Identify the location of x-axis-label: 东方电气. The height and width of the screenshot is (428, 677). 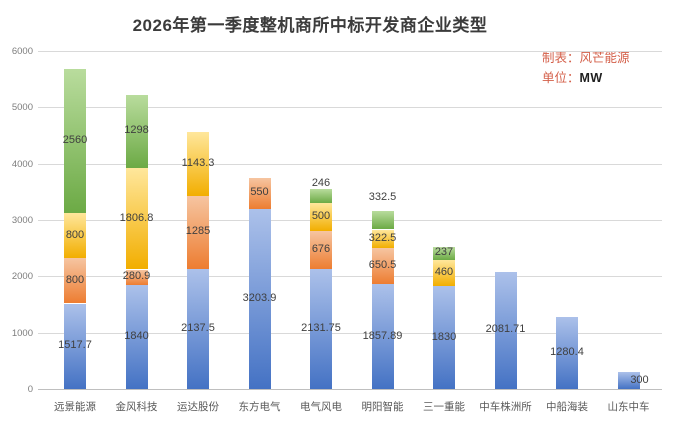
(259, 407).